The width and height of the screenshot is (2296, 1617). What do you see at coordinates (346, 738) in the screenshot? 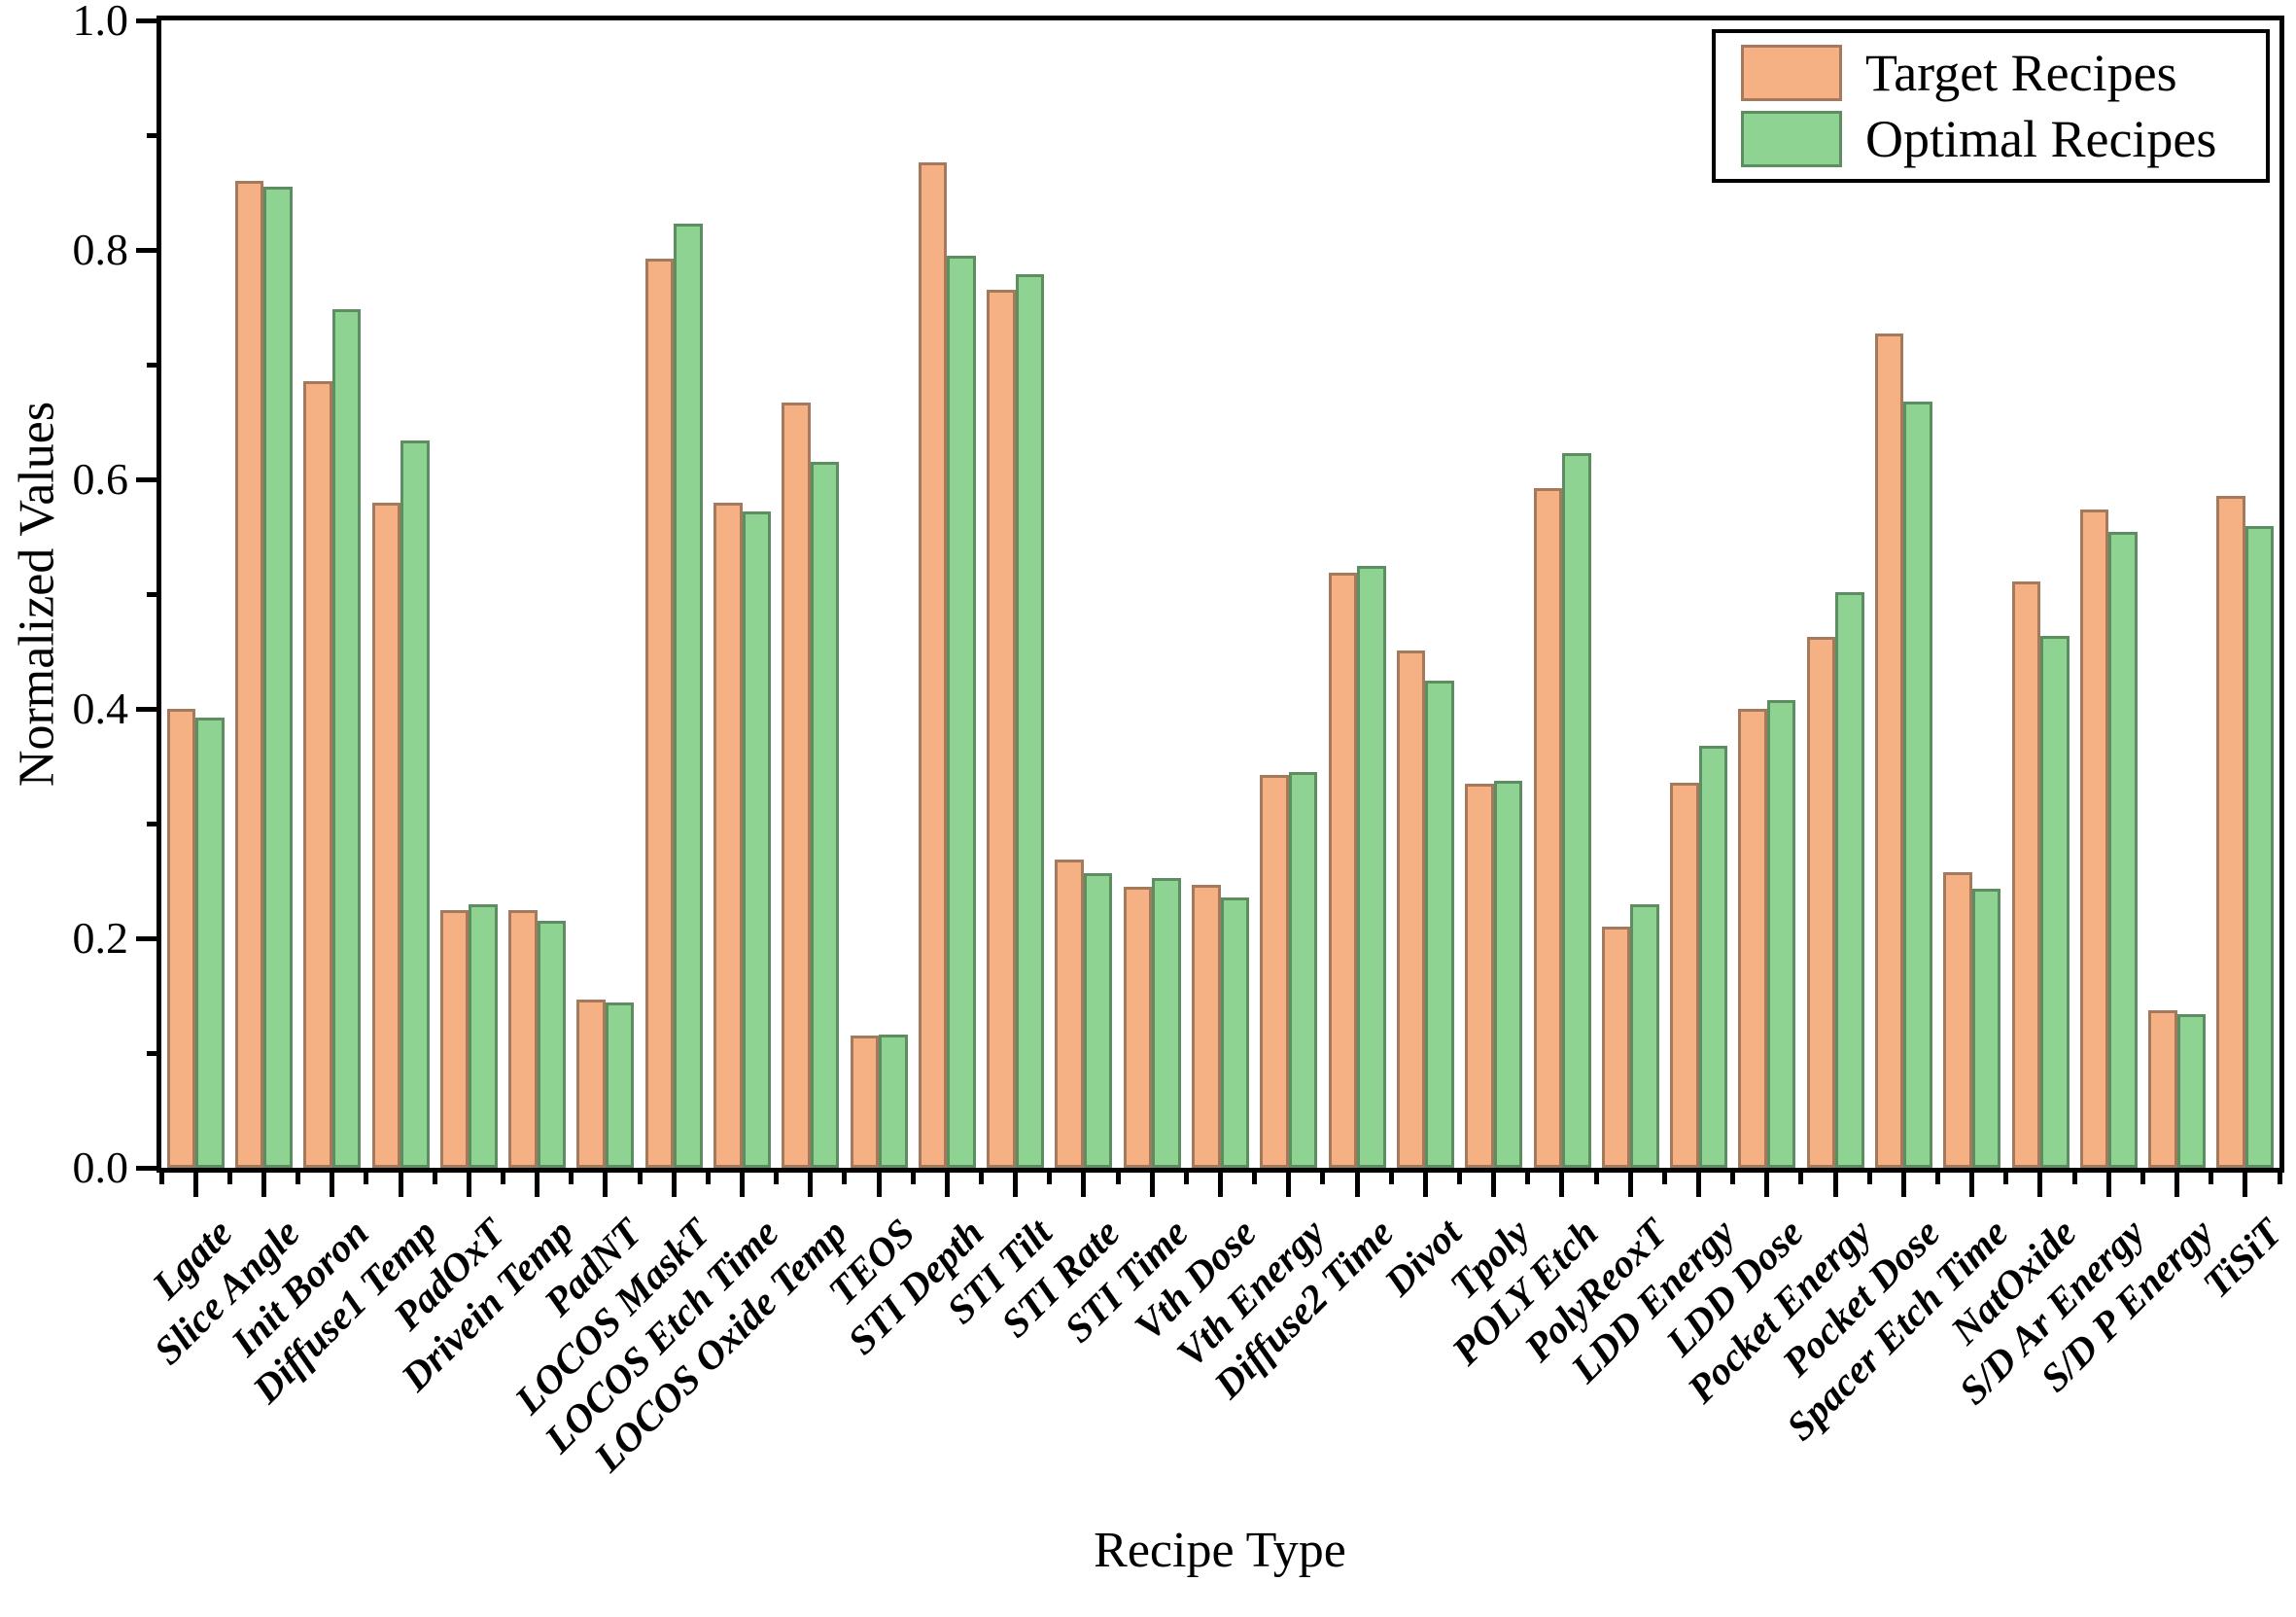
I see `bar-optimal-Init Boron` at bounding box center [346, 738].